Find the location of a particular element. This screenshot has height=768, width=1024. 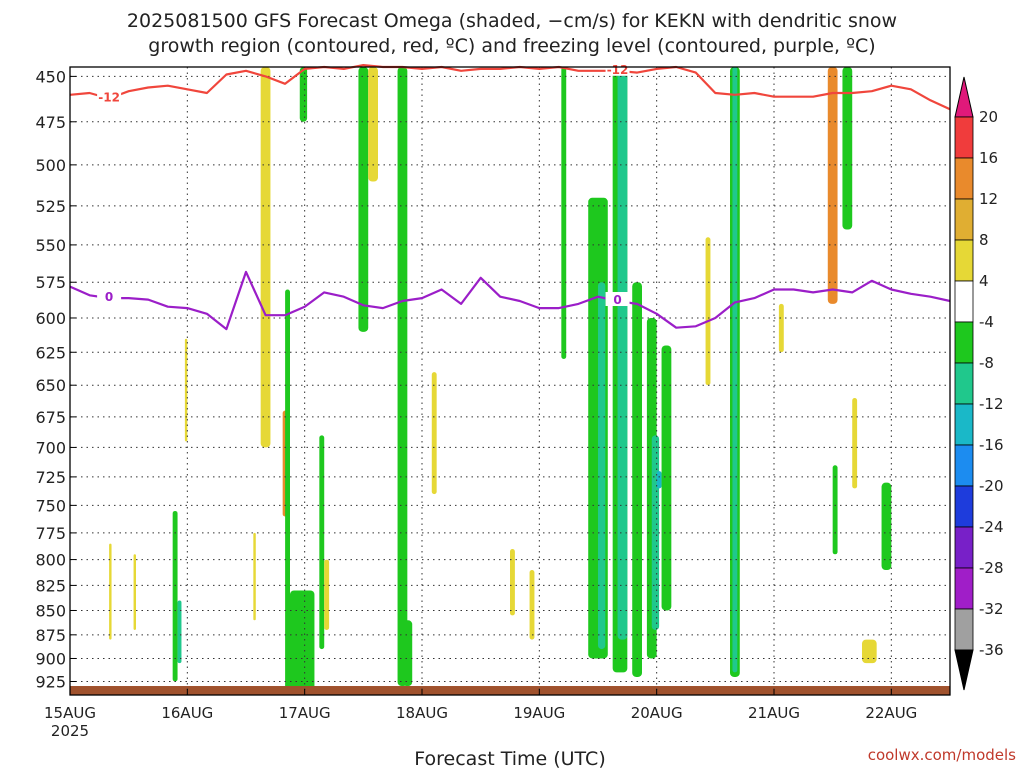

credit-text: coolwx.com/models is located at coordinates (942, 755).